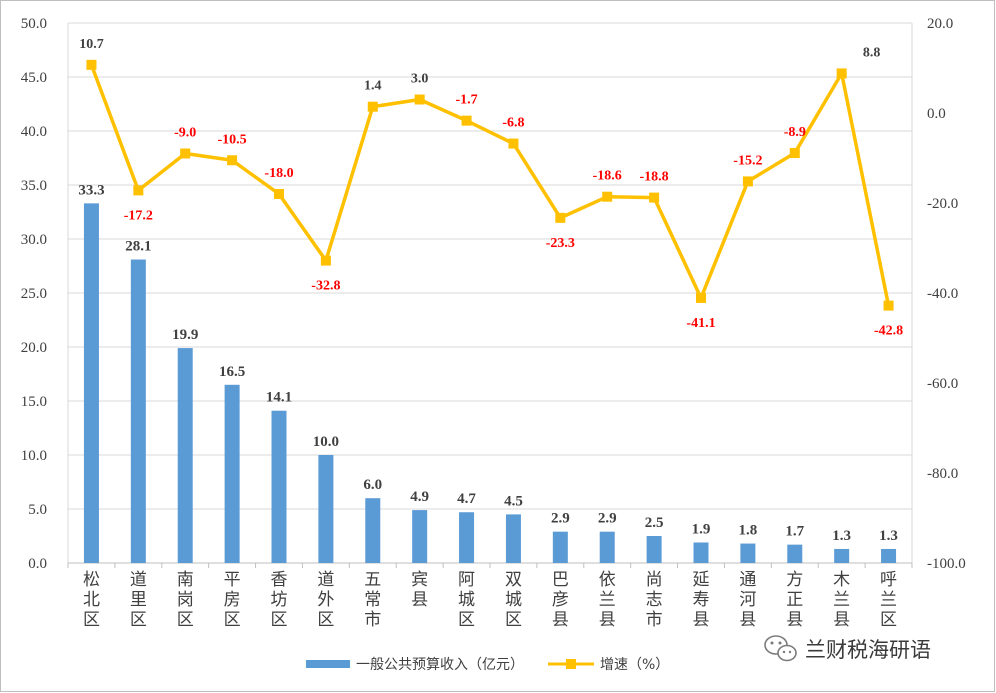 This screenshot has height=693, width=996. I want to click on left-tick-label: 5.0, so click(37, 510).